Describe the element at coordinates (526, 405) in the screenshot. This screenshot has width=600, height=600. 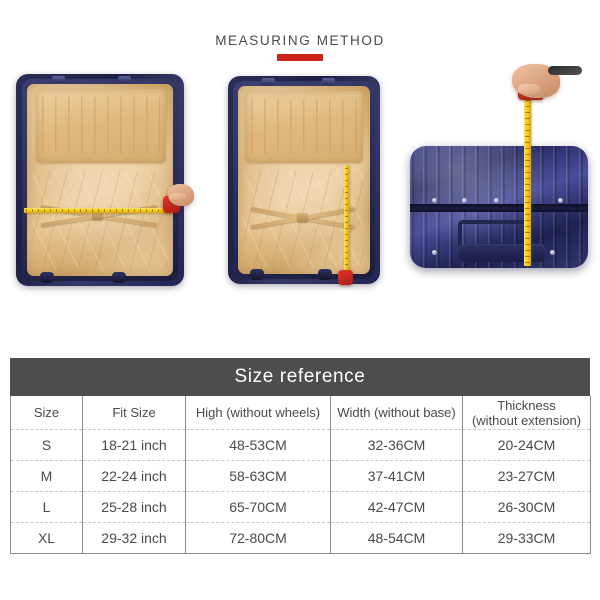
I see `column-header-thickness-line1: Thickness` at that location.